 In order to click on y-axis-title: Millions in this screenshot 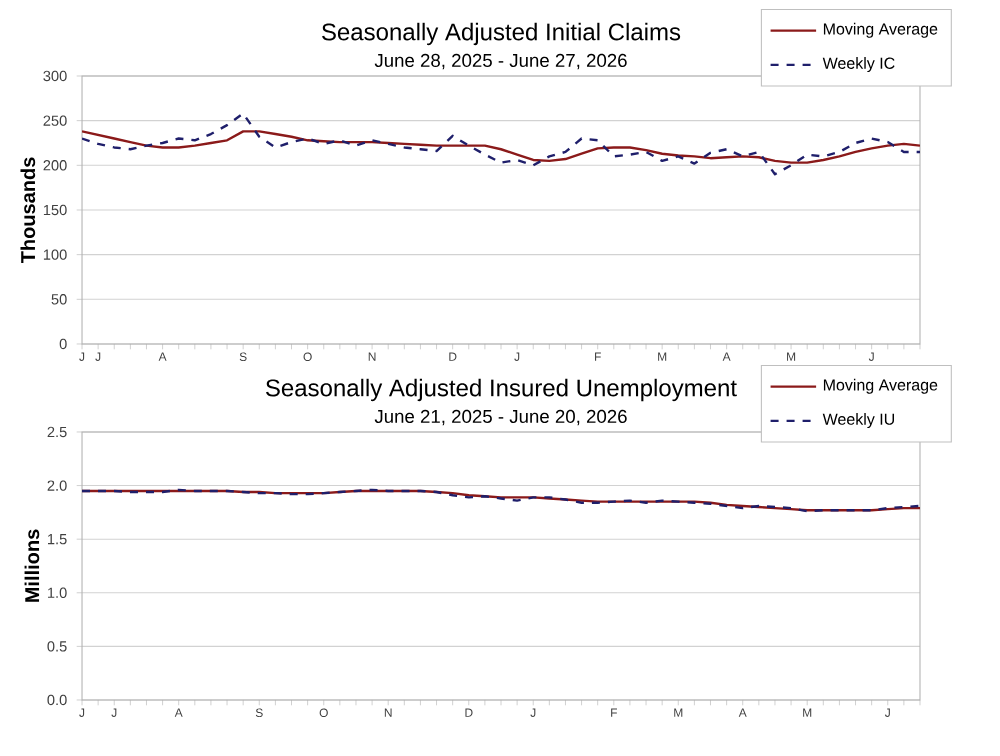, I will do `click(32, 565)`.